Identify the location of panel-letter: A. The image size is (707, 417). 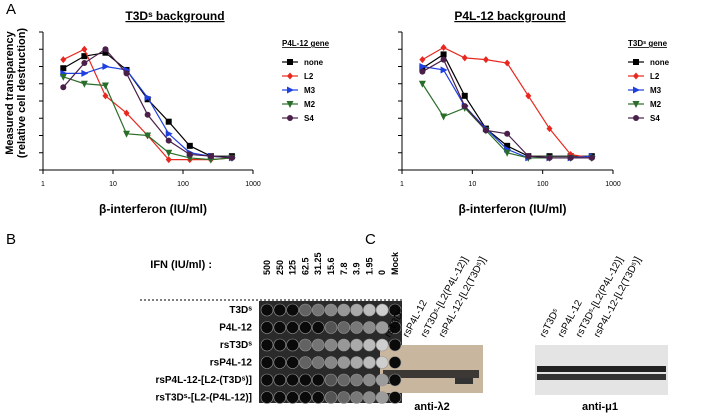
(11, 9).